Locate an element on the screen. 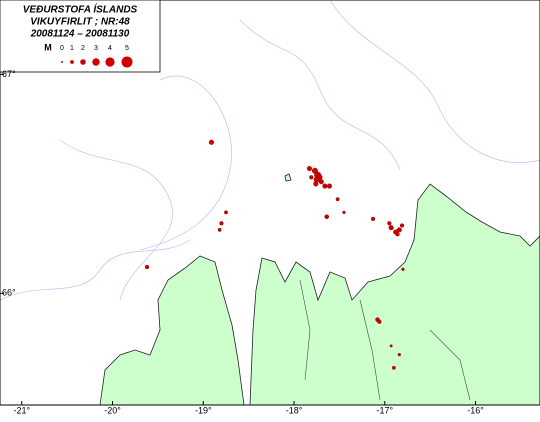  river is located at coordinates (385, 340).